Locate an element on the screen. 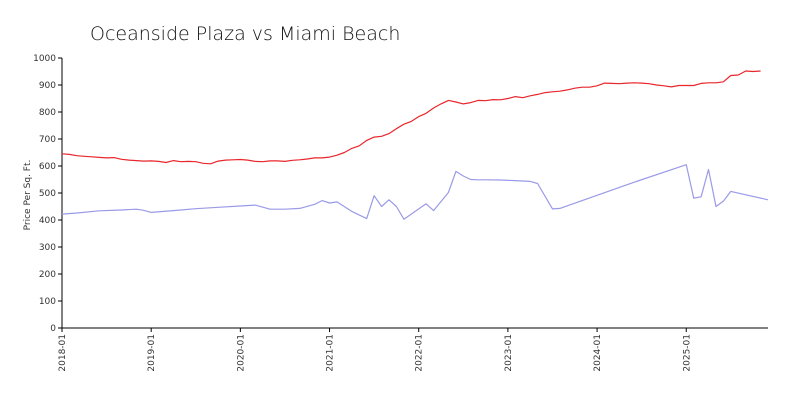 This screenshot has width=800, height=400. chart-title: Oceanside Plaza vs Miami Beach is located at coordinates (245, 34).